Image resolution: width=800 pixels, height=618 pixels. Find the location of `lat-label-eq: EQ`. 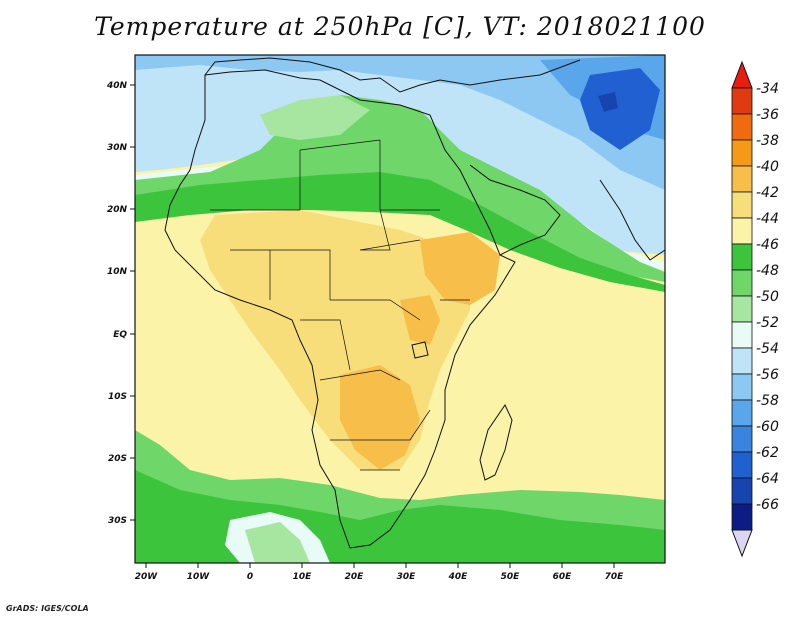

lat-label-eq: EQ is located at coordinates (120, 335).